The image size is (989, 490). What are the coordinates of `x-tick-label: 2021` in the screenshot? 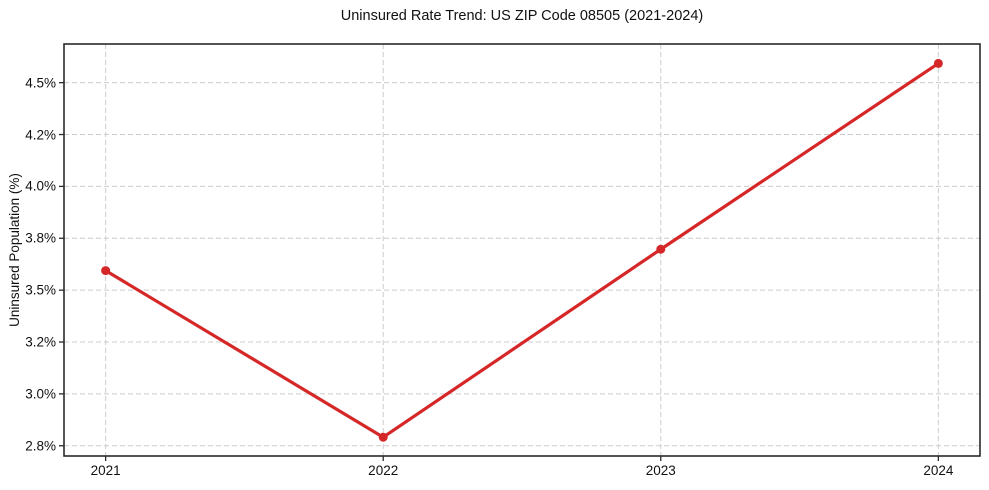 It's located at (105, 470).